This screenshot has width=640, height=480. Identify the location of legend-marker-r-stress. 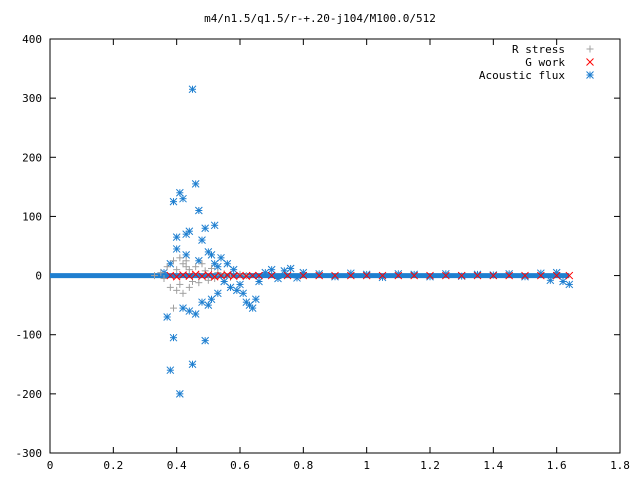
(590, 49).